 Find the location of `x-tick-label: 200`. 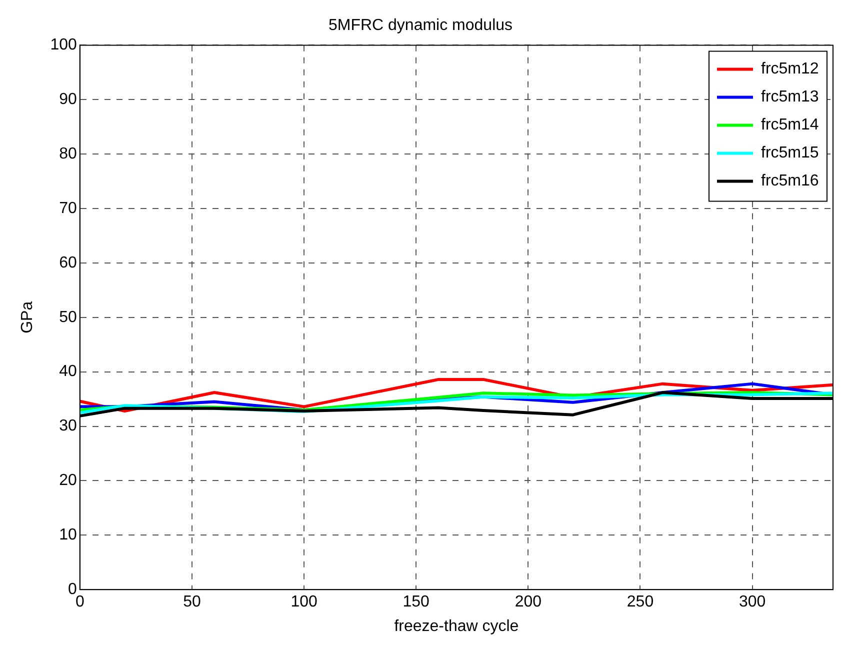

x-tick-label: 200 is located at coordinates (528, 602).